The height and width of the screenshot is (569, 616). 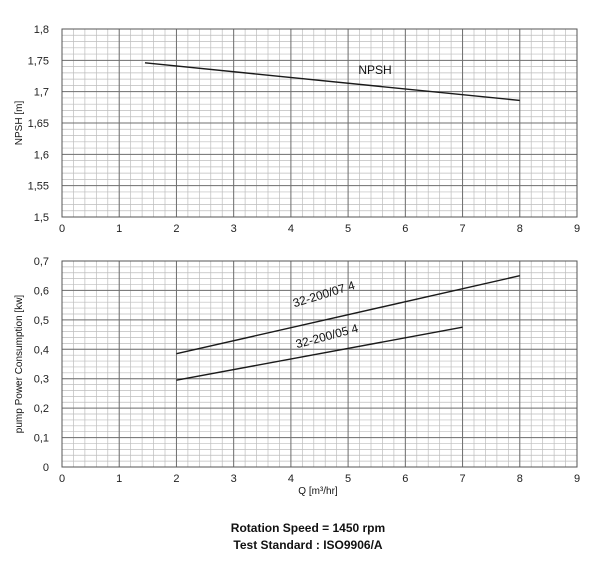 I want to click on x-axis-title: Q [m³/hr], so click(x=318, y=491).